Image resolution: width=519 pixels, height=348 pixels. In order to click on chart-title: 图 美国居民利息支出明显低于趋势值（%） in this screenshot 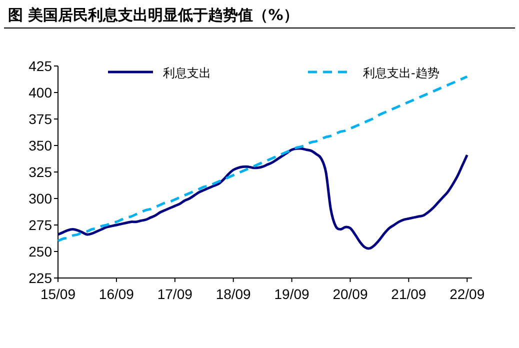, I will do `click(153, 15)`.